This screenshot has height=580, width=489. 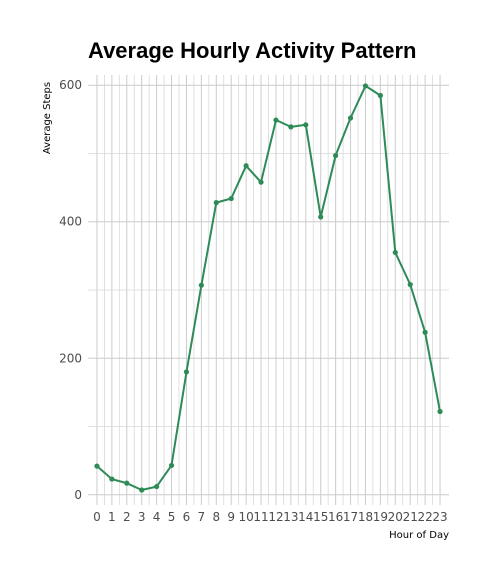 What do you see at coordinates (216, 517) in the screenshot?
I see `x-tick-label: 8` at bounding box center [216, 517].